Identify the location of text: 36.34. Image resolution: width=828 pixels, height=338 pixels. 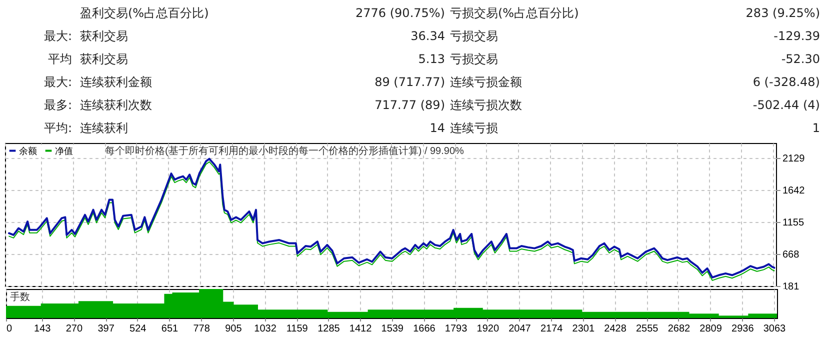
(427, 36).